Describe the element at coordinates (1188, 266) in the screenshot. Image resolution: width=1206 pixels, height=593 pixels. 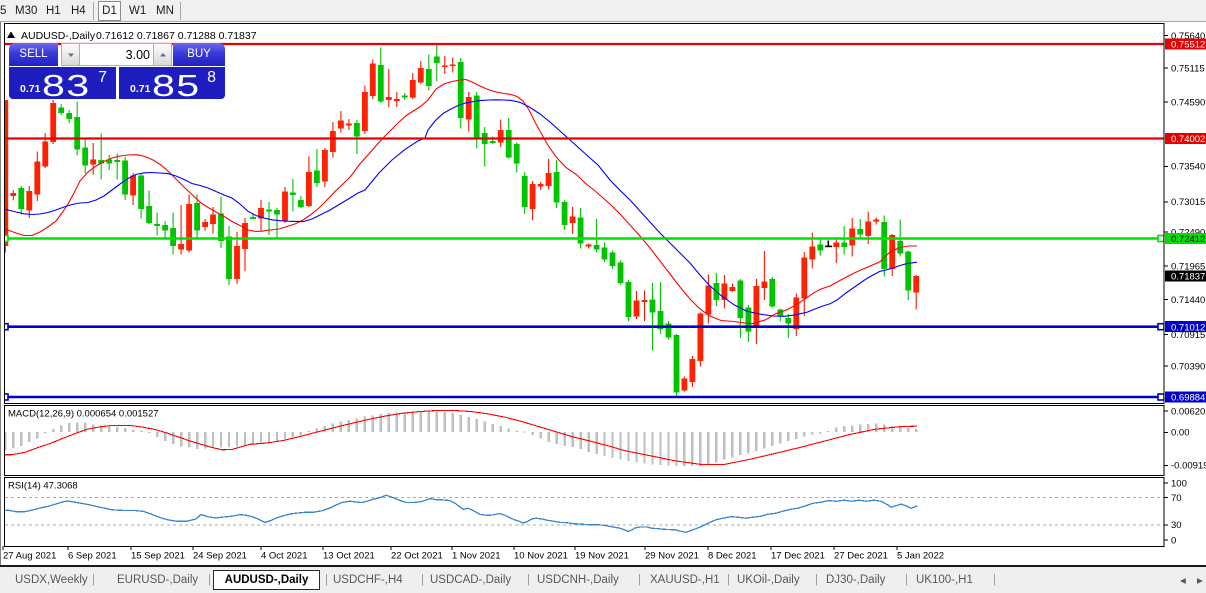
I see `svg-text: 0.71965` at that location.